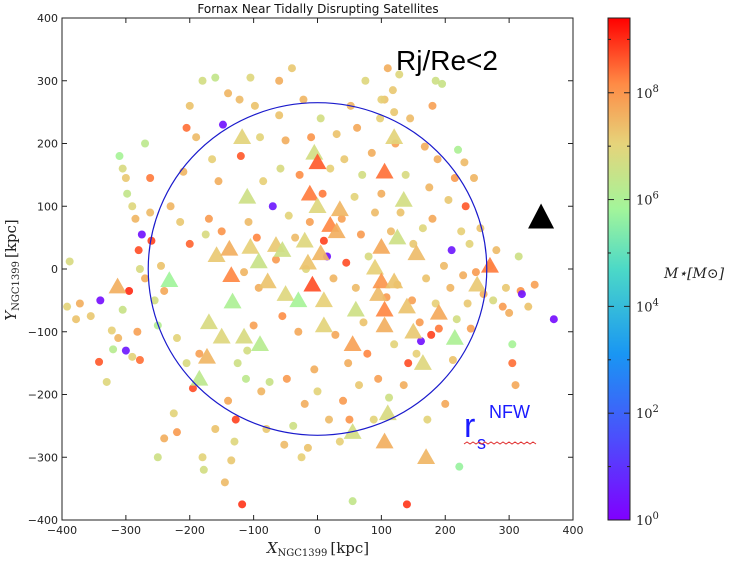 This screenshot has width=730, height=562. Describe the element at coordinates (469, 426) in the screenshot. I see `rs-label-main: r` at that location.